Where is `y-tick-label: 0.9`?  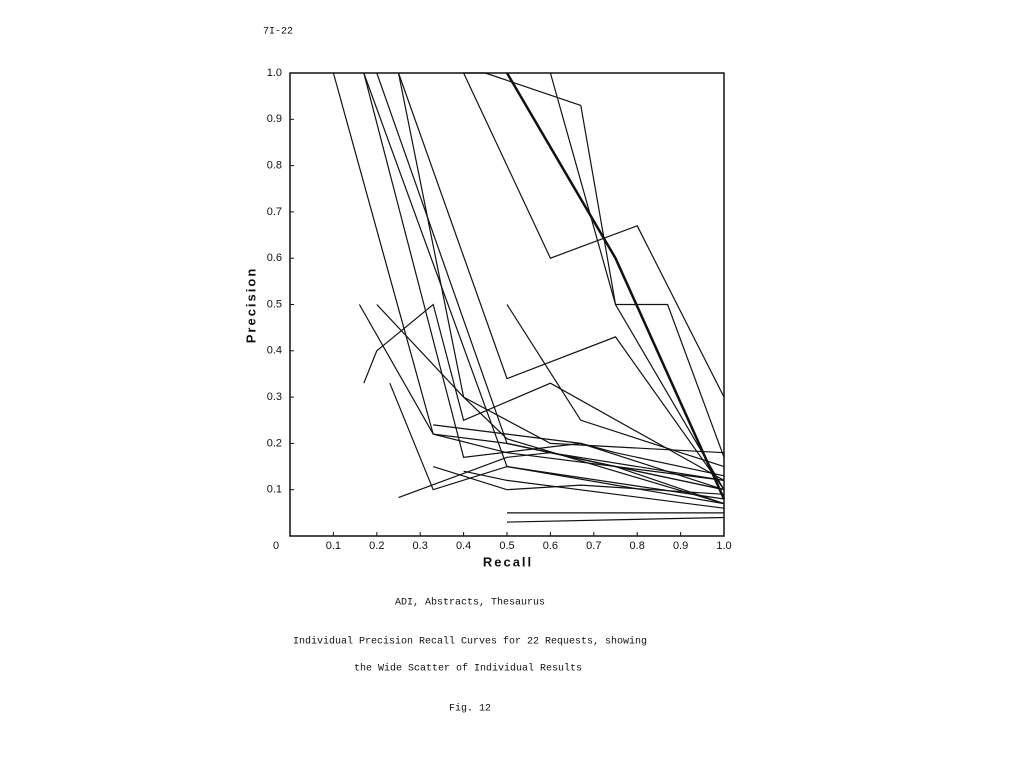
y-tick-label: 0.9 is located at coordinates (274, 119).